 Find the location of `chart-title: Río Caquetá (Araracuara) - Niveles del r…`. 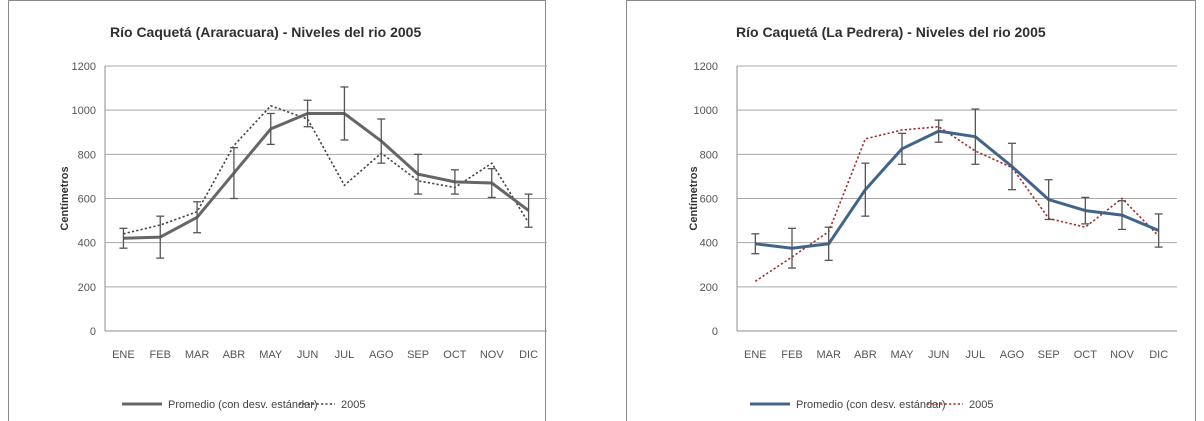

chart-title: Río Caquetá (Araracuara) - Niveles del r… is located at coordinates (265, 32).